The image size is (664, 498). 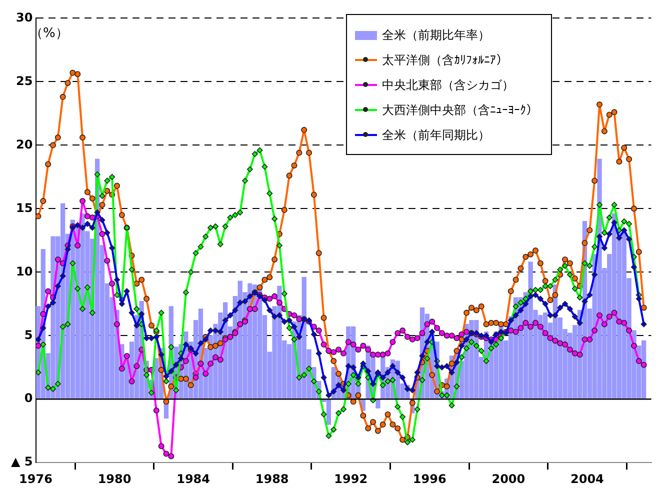 What do you see at coordinates (436, 135) in the screenshot?
I see `legend-label: 全米（前年同期比）` at bounding box center [436, 135].